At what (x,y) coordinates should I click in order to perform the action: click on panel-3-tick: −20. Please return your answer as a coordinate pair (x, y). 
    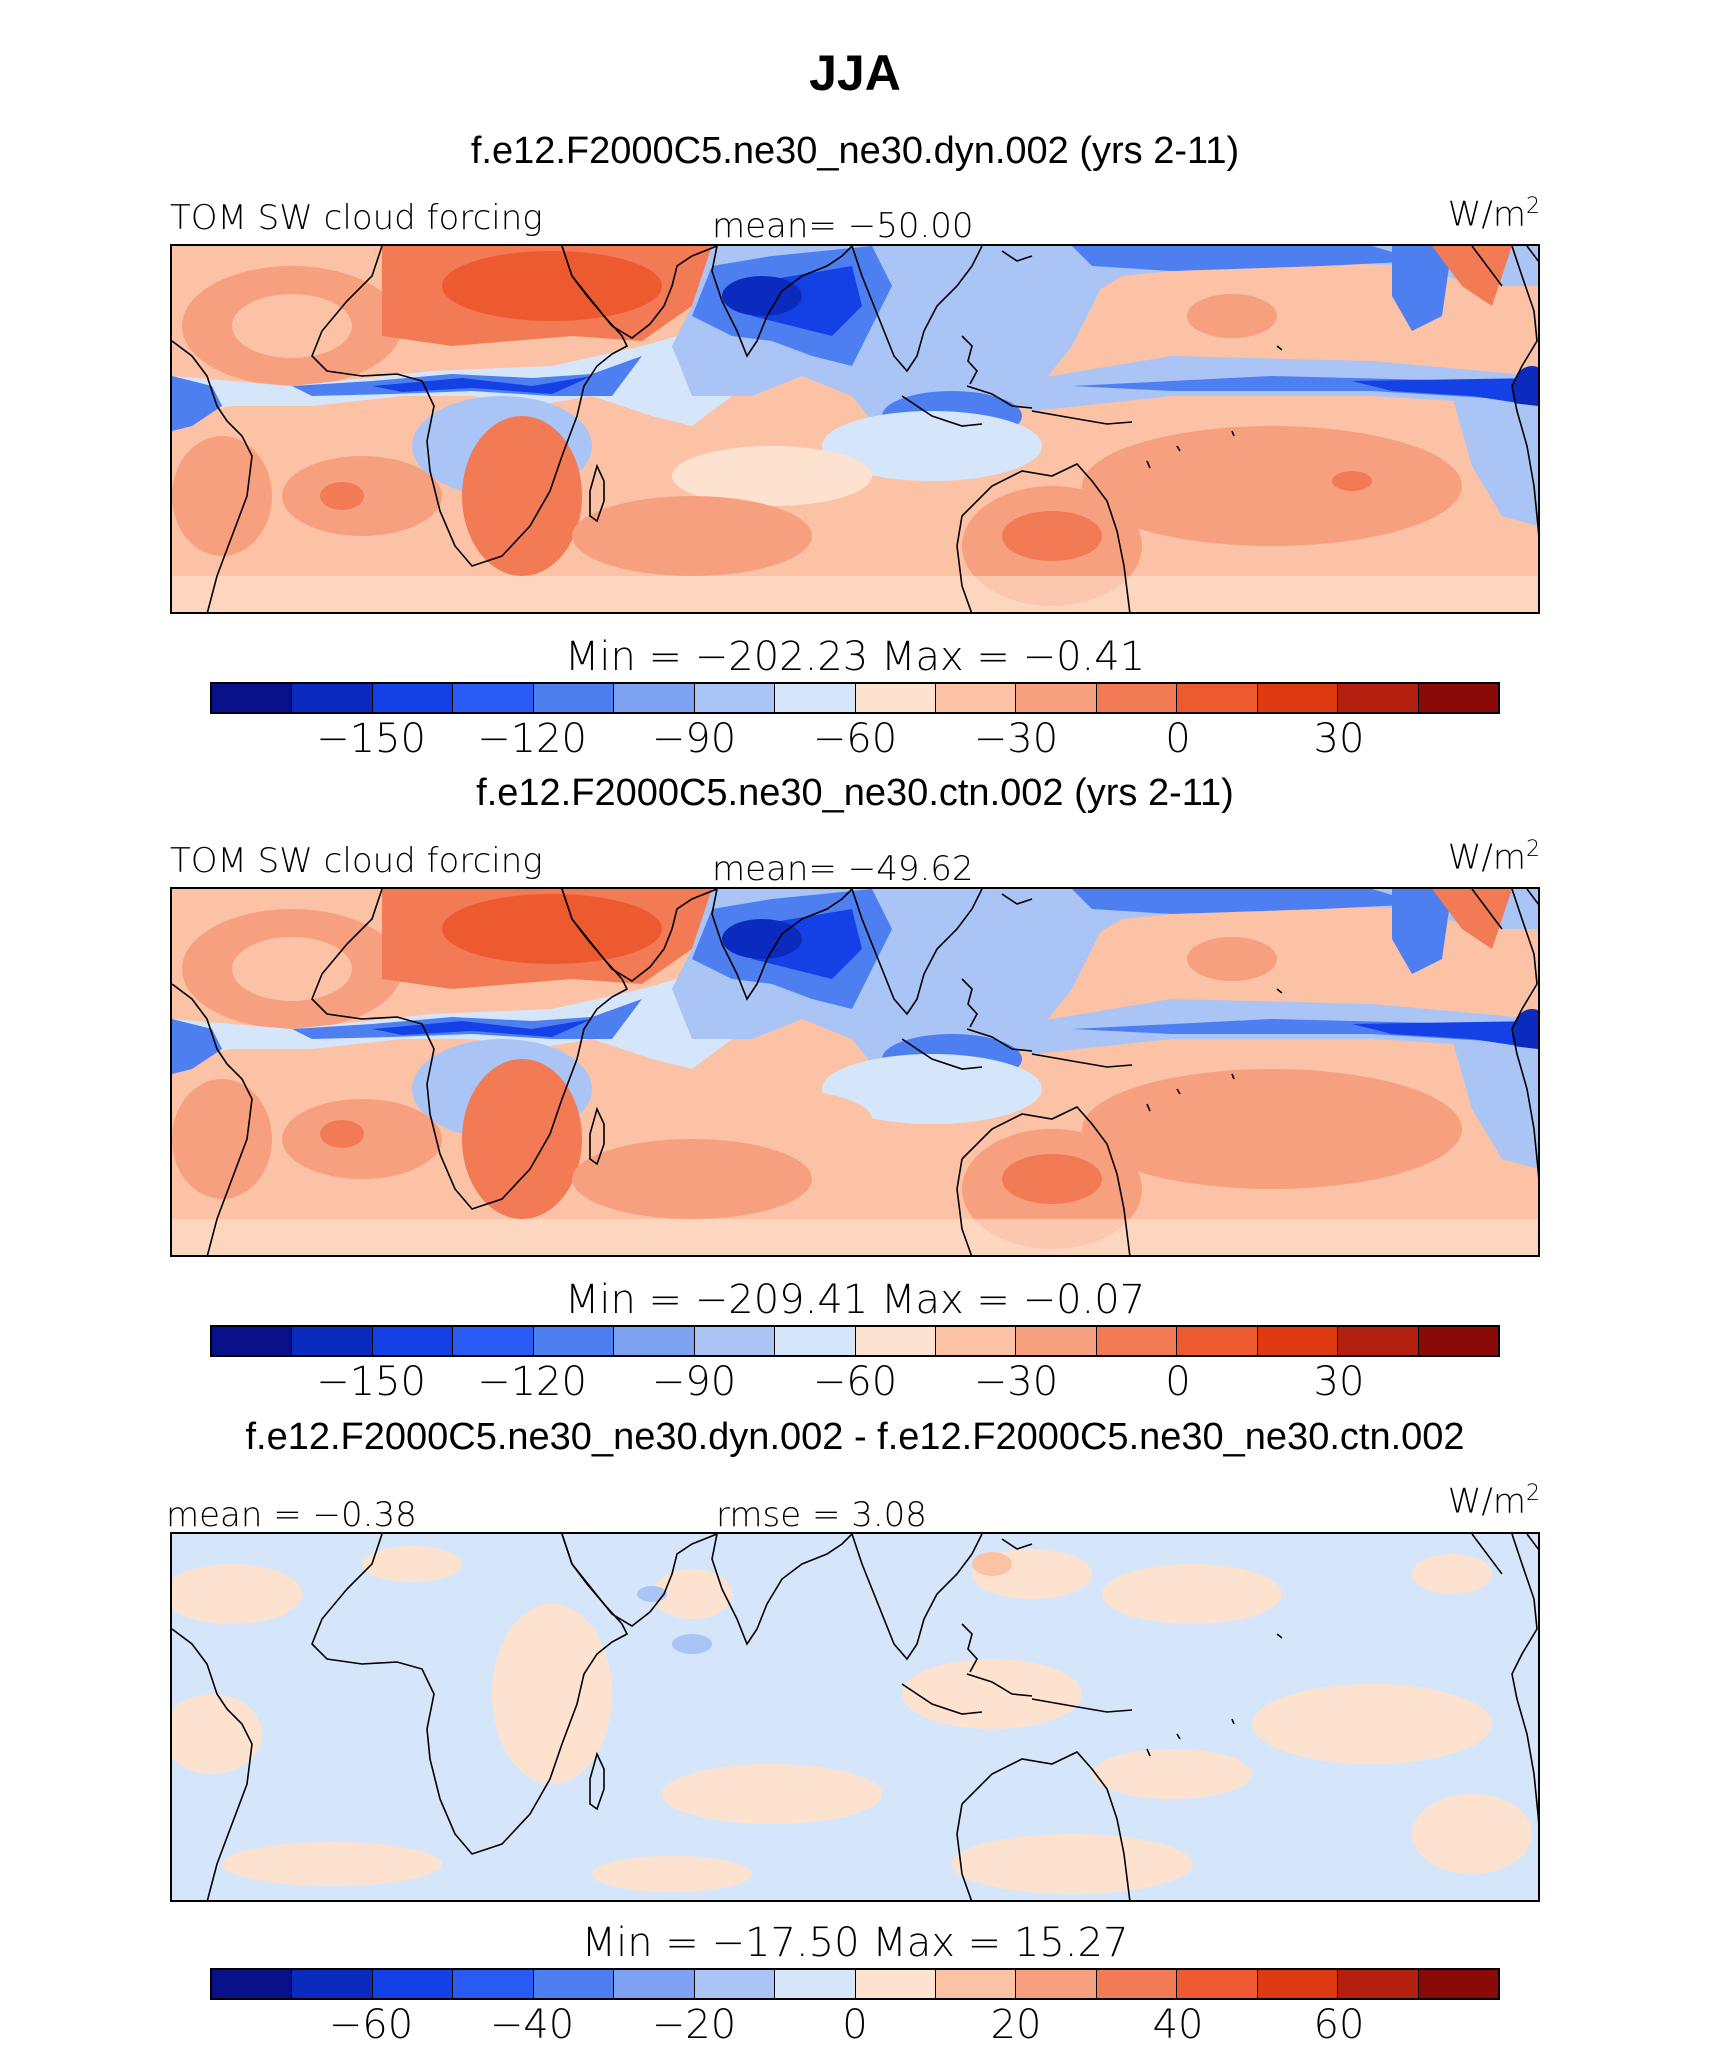
    Looking at the image, I should click on (694, 2025).